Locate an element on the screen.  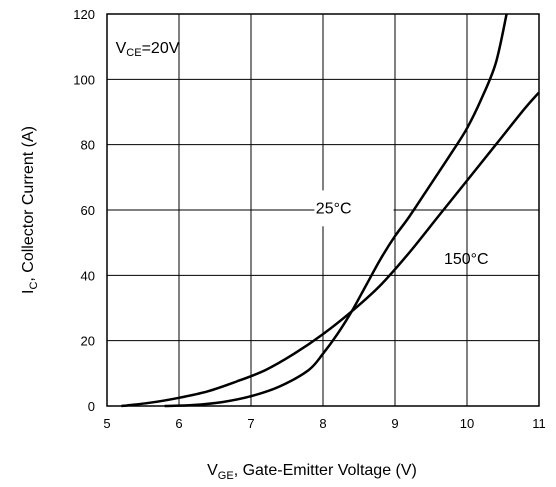
y-tick-label: 120 is located at coordinates (84, 14).